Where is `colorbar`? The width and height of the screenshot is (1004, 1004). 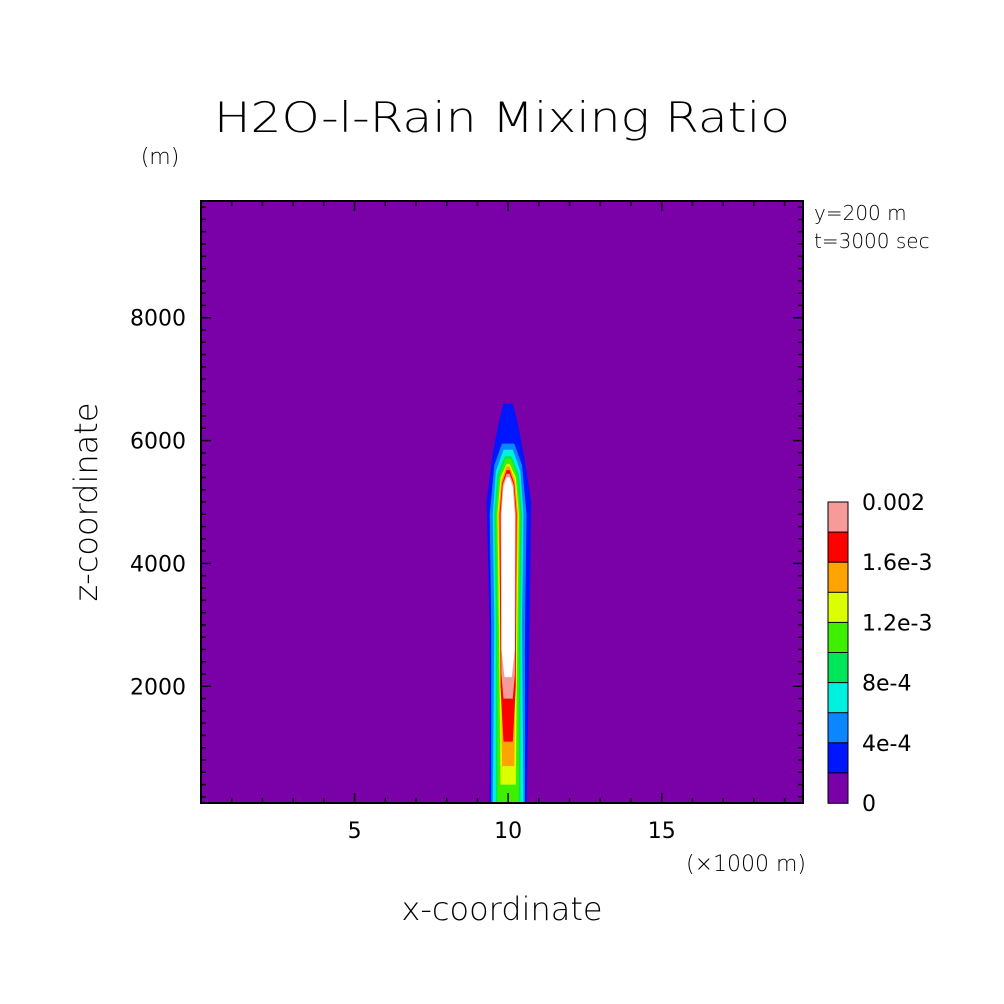 colorbar is located at coordinates (838, 652).